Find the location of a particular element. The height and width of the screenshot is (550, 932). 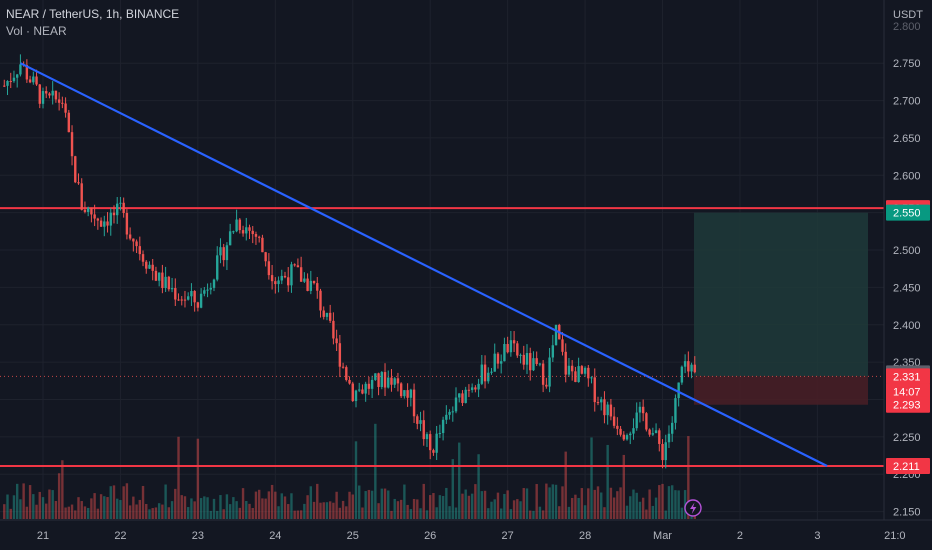

time-axis-panel is located at coordinates (466, 535).